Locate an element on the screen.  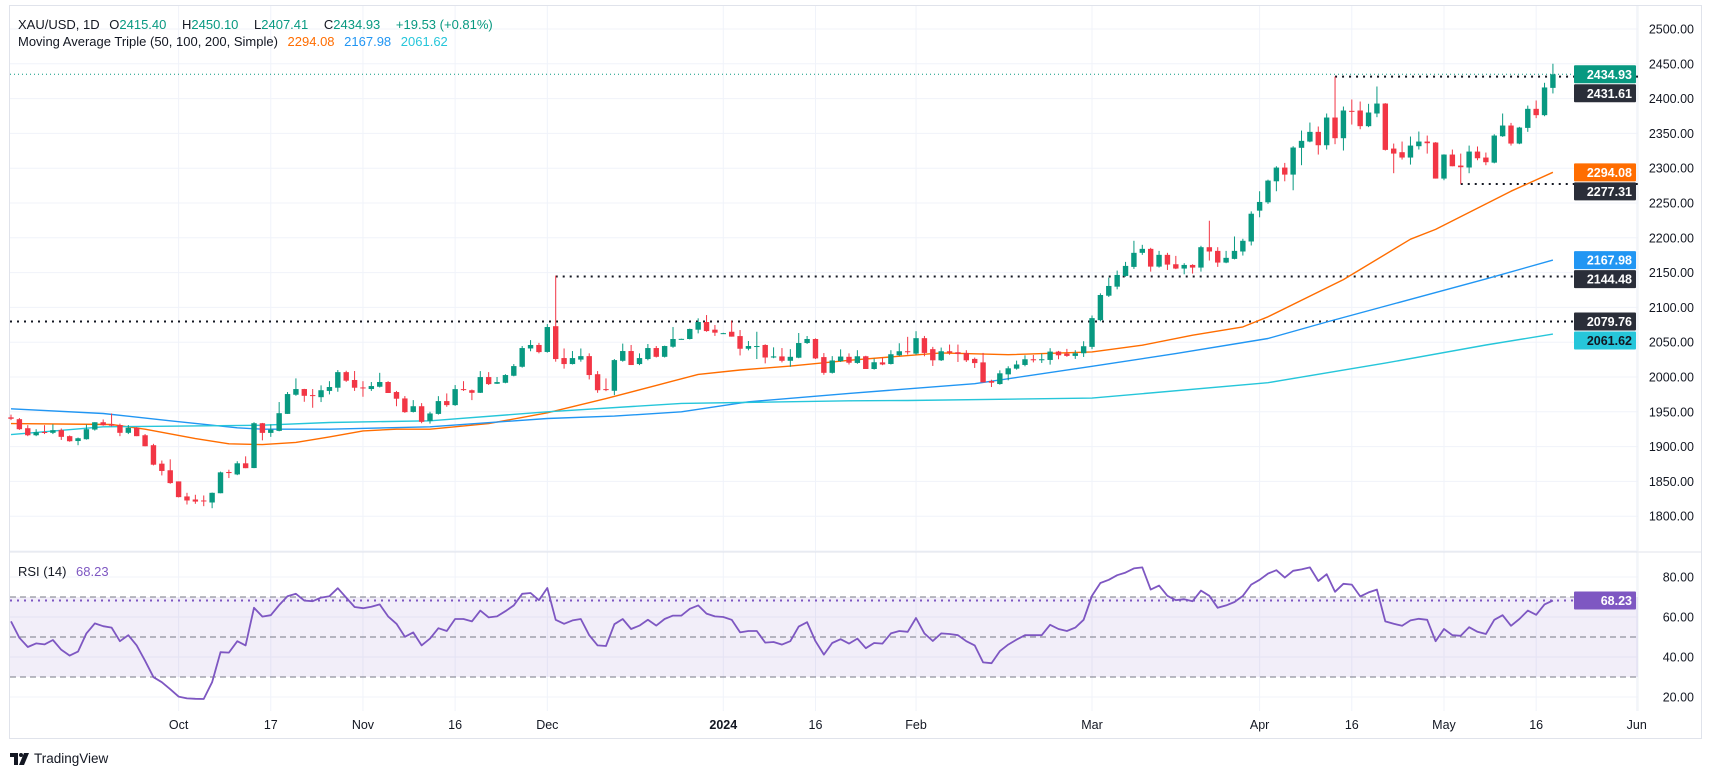
tradingview-logo: TradingView is located at coordinates (59, 758).